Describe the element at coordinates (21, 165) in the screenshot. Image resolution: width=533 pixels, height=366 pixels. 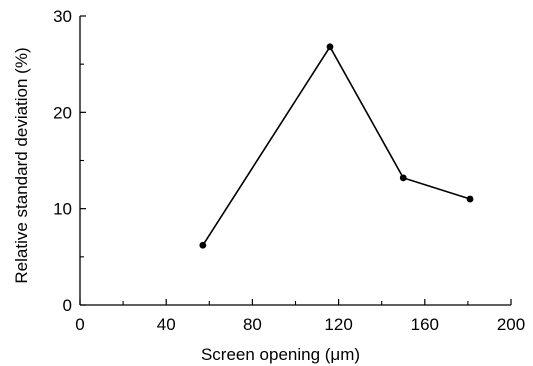
I see `y-axis-title: Relative standard deviation (%)` at that location.